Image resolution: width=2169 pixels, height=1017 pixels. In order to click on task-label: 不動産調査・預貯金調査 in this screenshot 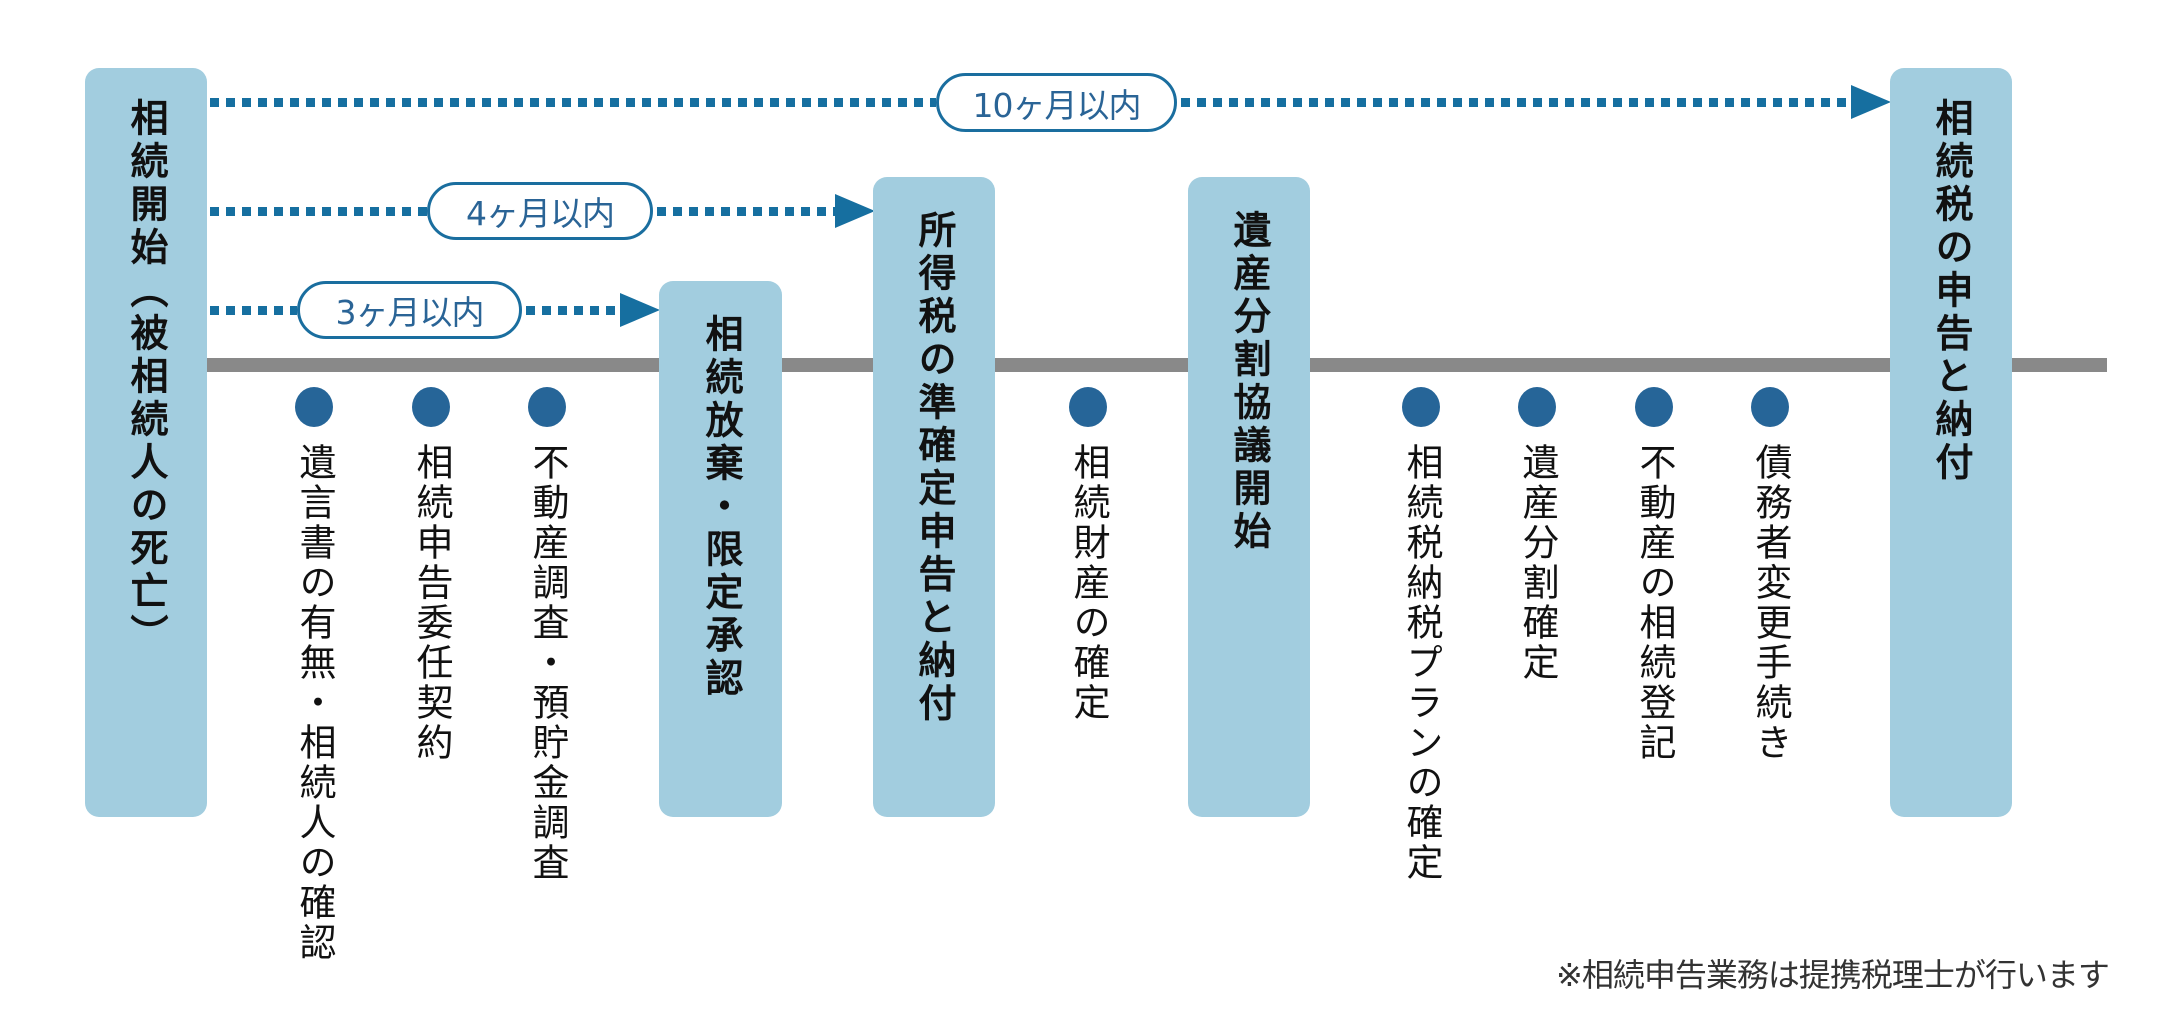, I will do `click(547, 663)`.